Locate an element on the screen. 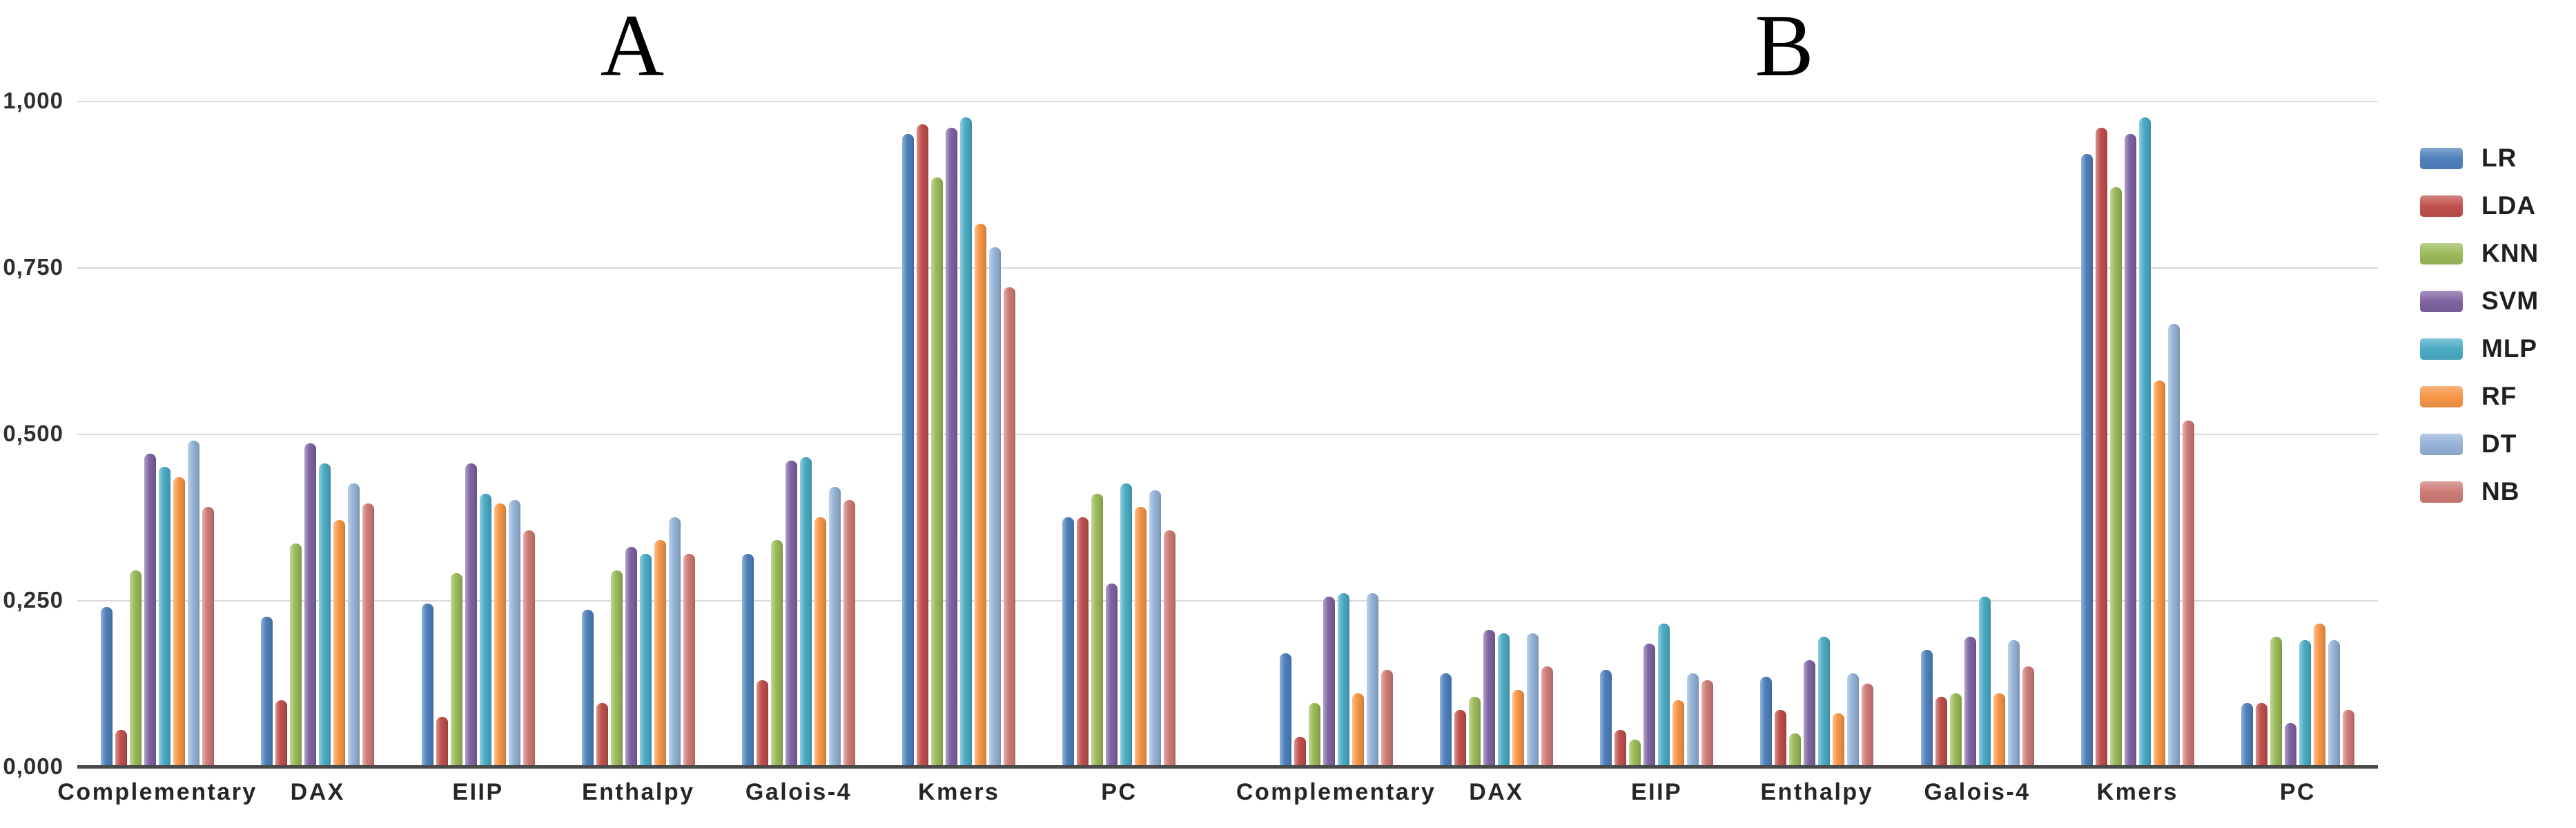  bar-group-a-eiip: EIIP is located at coordinates (478, 453).